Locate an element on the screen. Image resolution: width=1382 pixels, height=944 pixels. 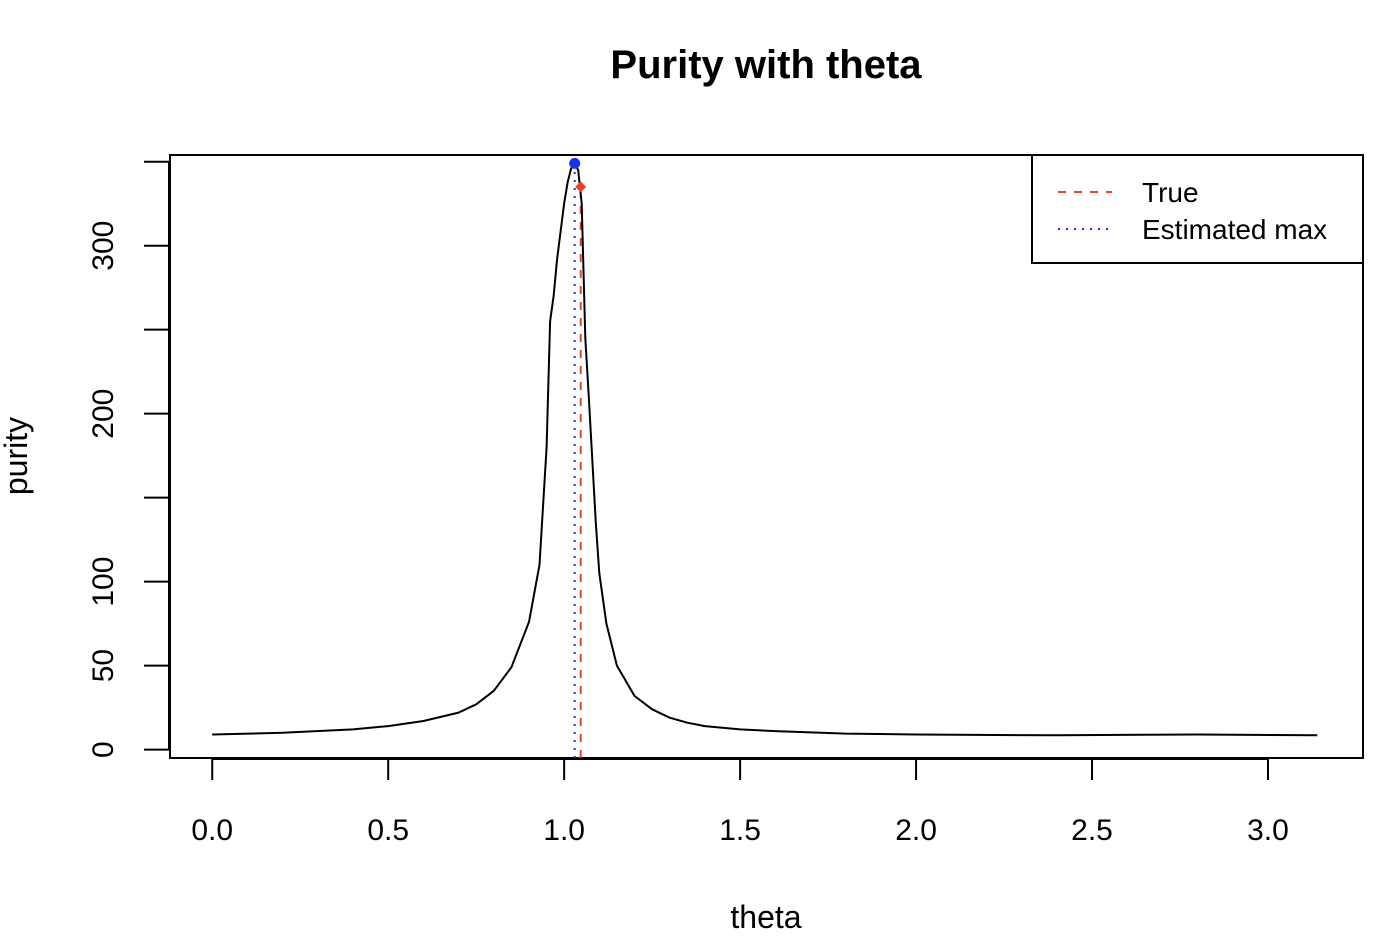
true-value-point is located at coordinates (581, 187).